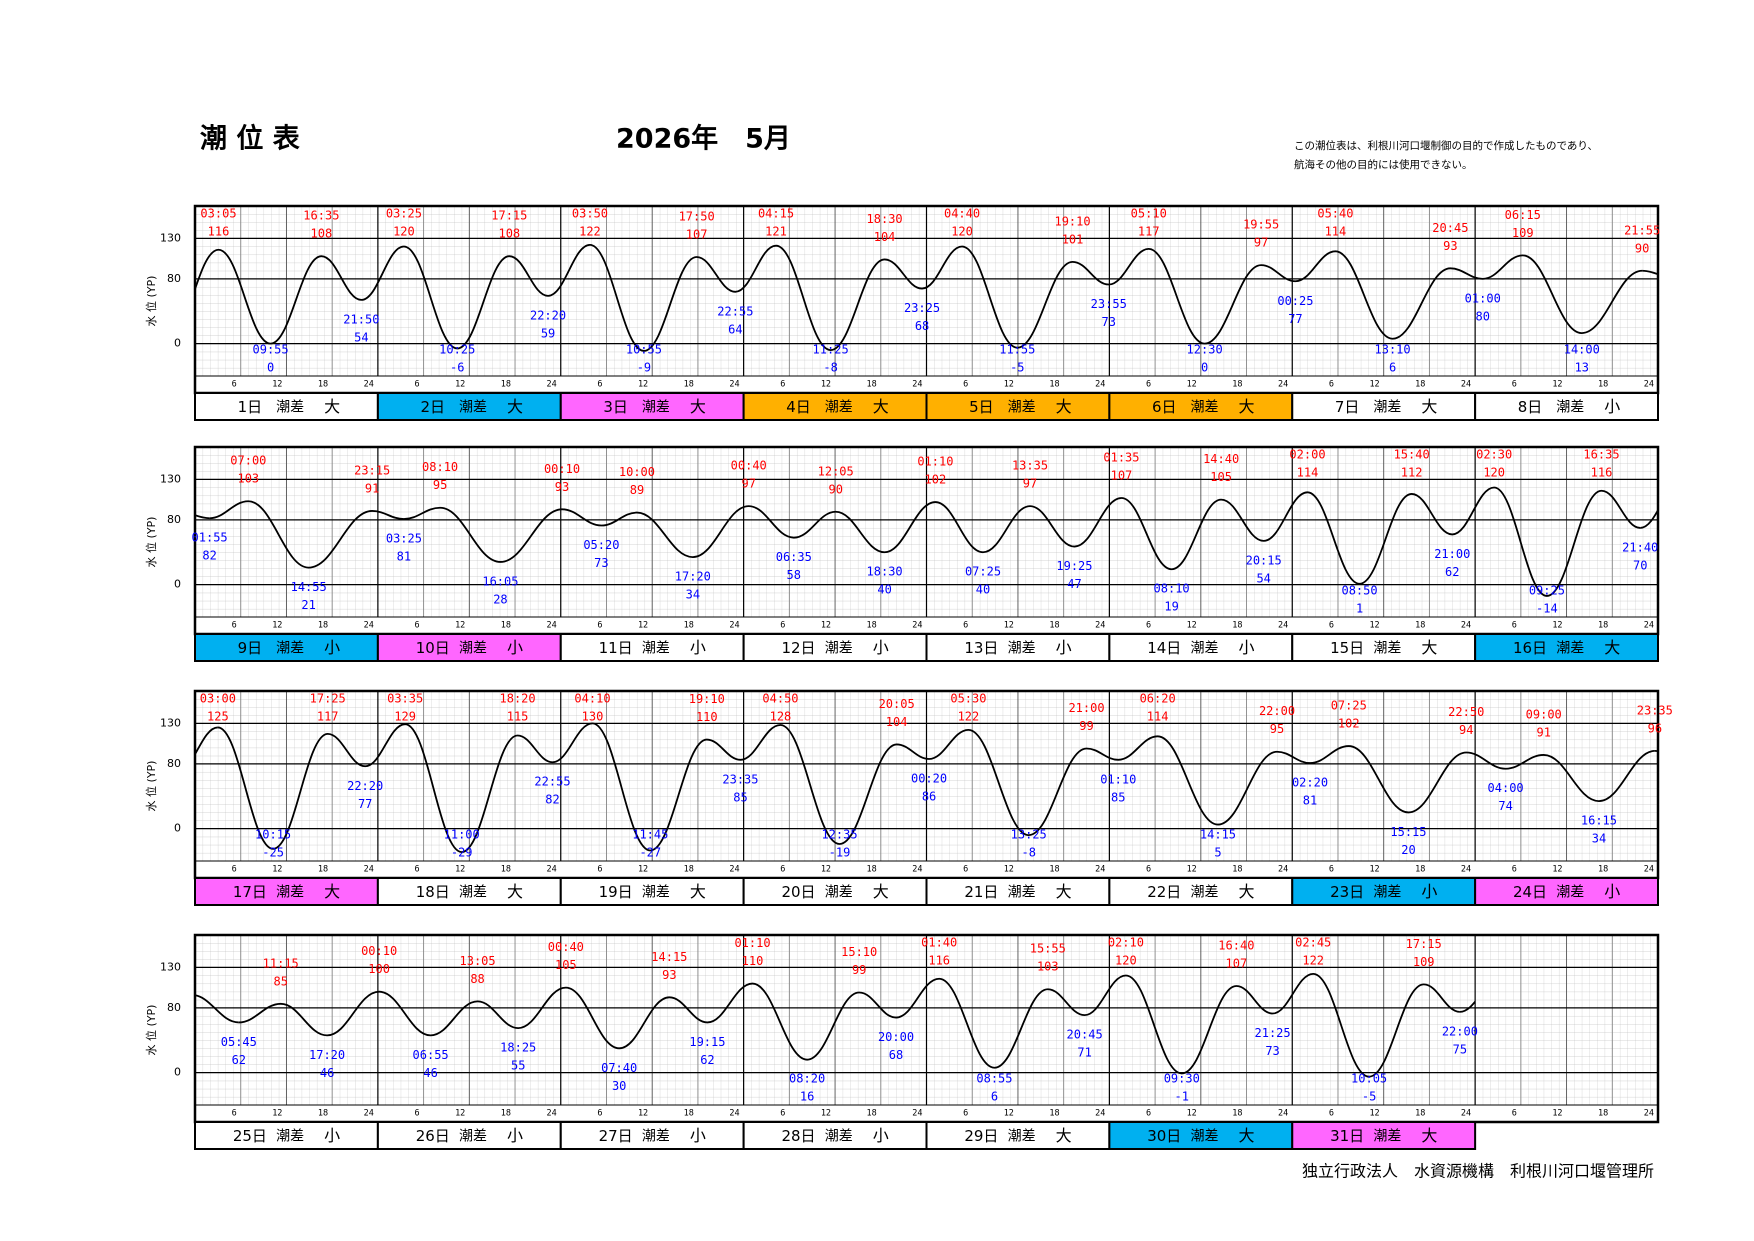  What do you see at coordinates (922, 326) in the screenshot?
I see `low-value-label: 68` at bounding box center [922, 326].